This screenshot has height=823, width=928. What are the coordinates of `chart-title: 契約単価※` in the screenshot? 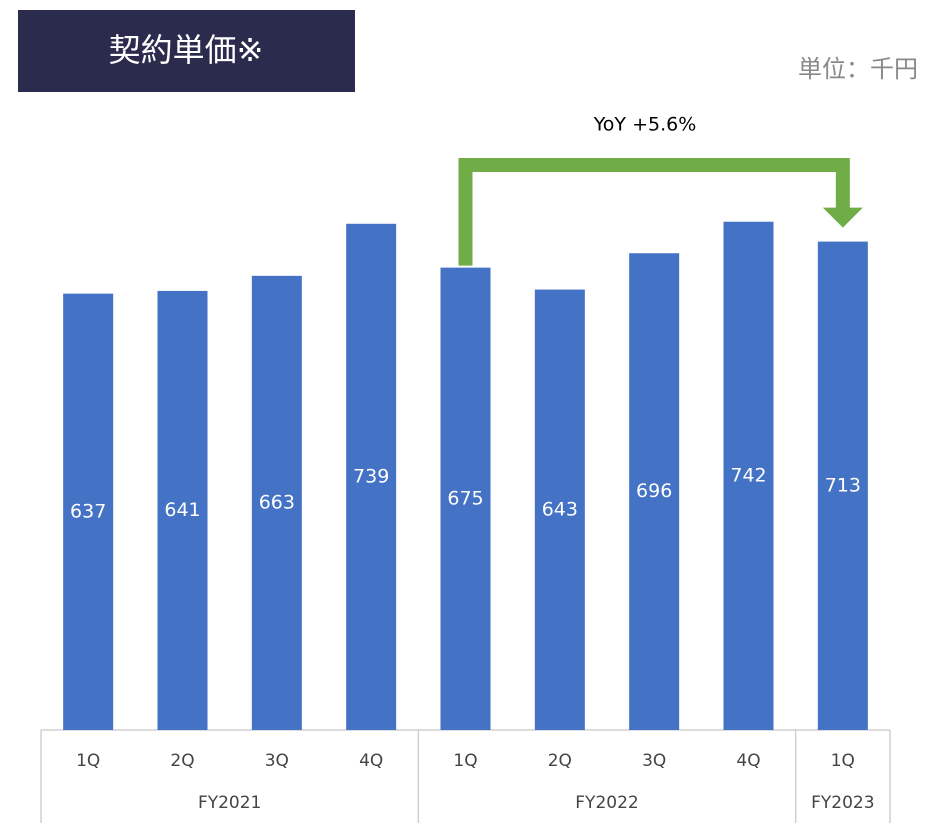 It's located at (186, 50).